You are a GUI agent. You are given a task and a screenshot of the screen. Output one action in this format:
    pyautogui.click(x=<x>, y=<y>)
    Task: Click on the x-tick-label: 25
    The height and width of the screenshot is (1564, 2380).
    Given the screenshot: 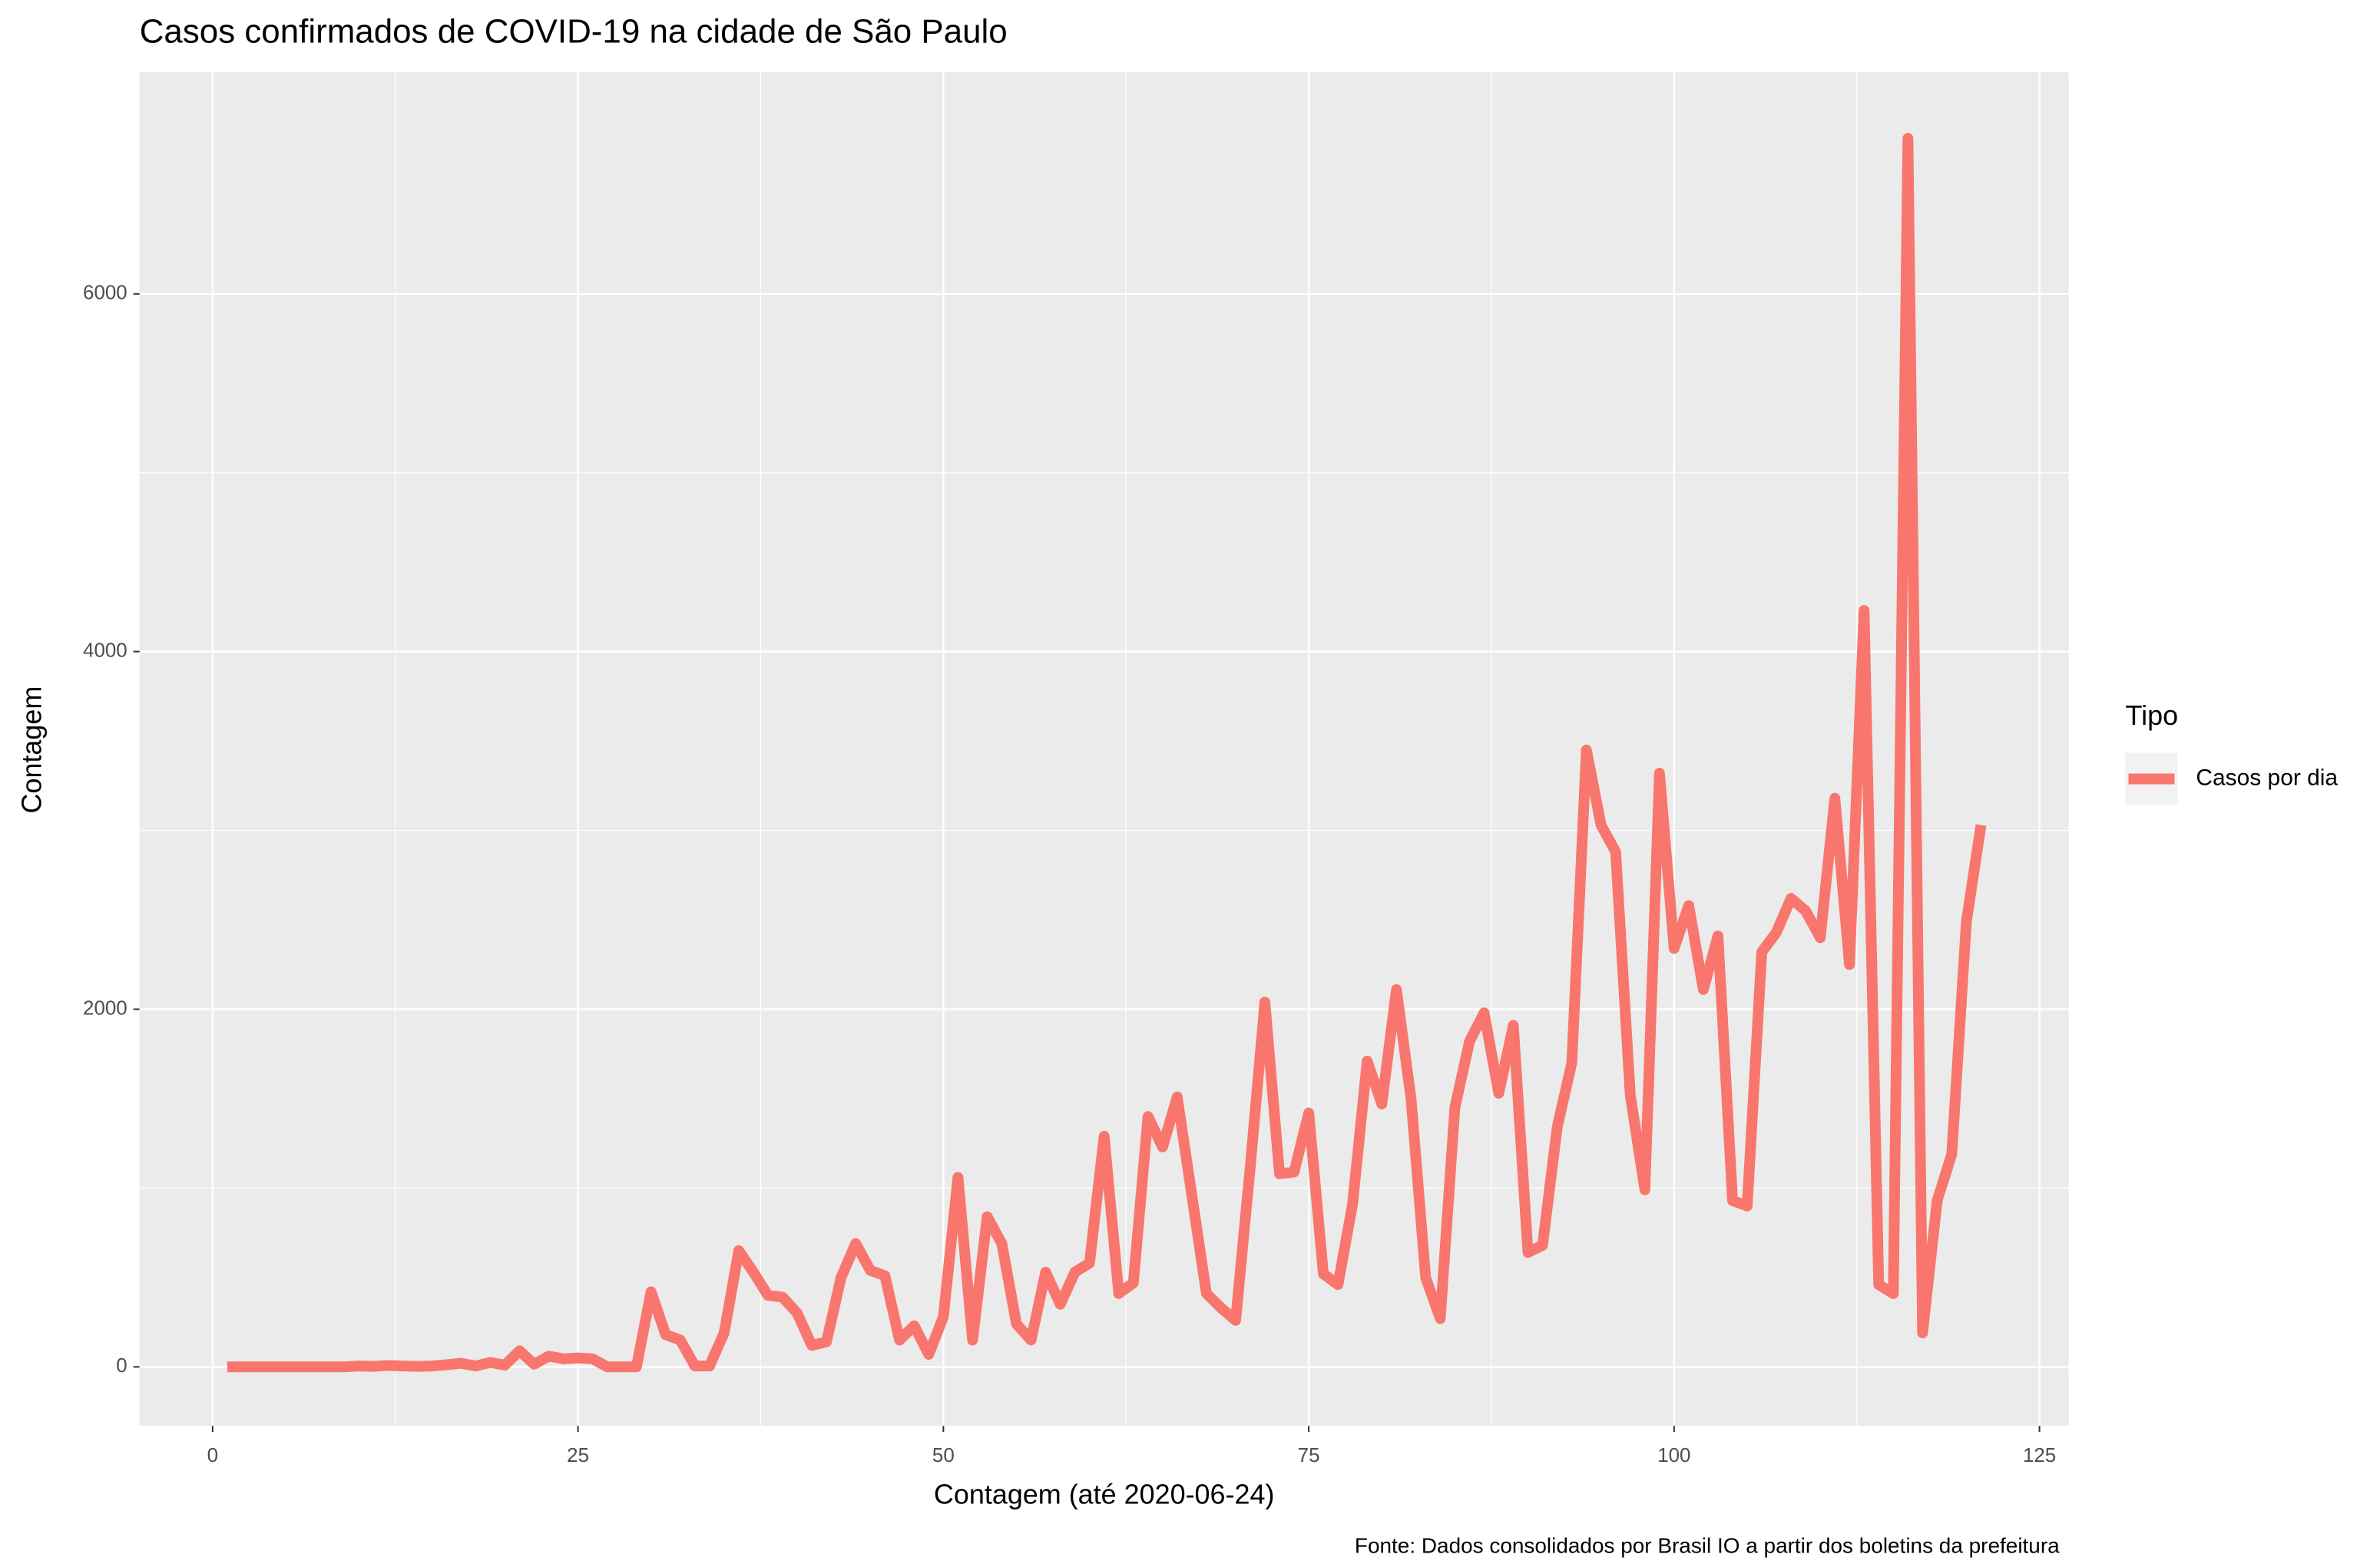 What is the action you would take?
    pyautogui.click(x=578, y=1455)
    